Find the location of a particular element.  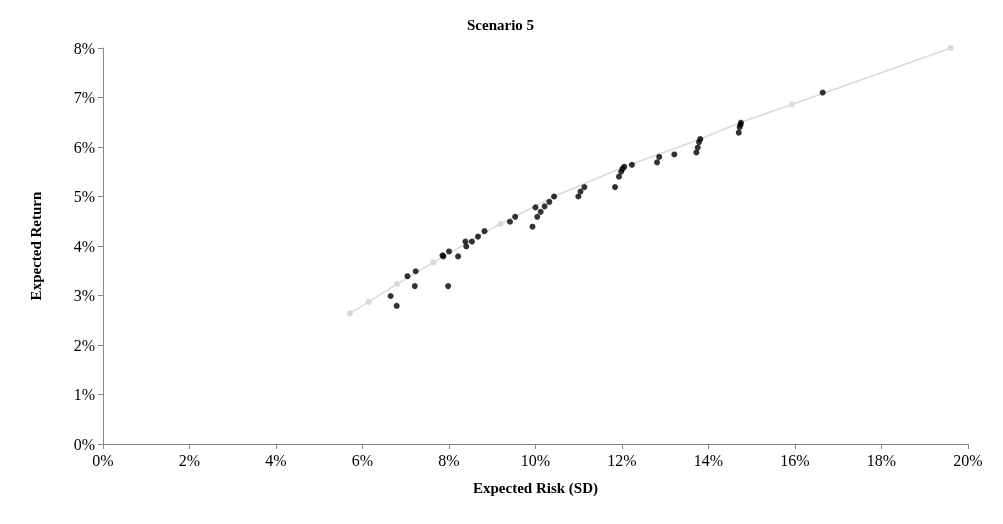

y-tick-label: 3% is located at coordinates (84, 295).